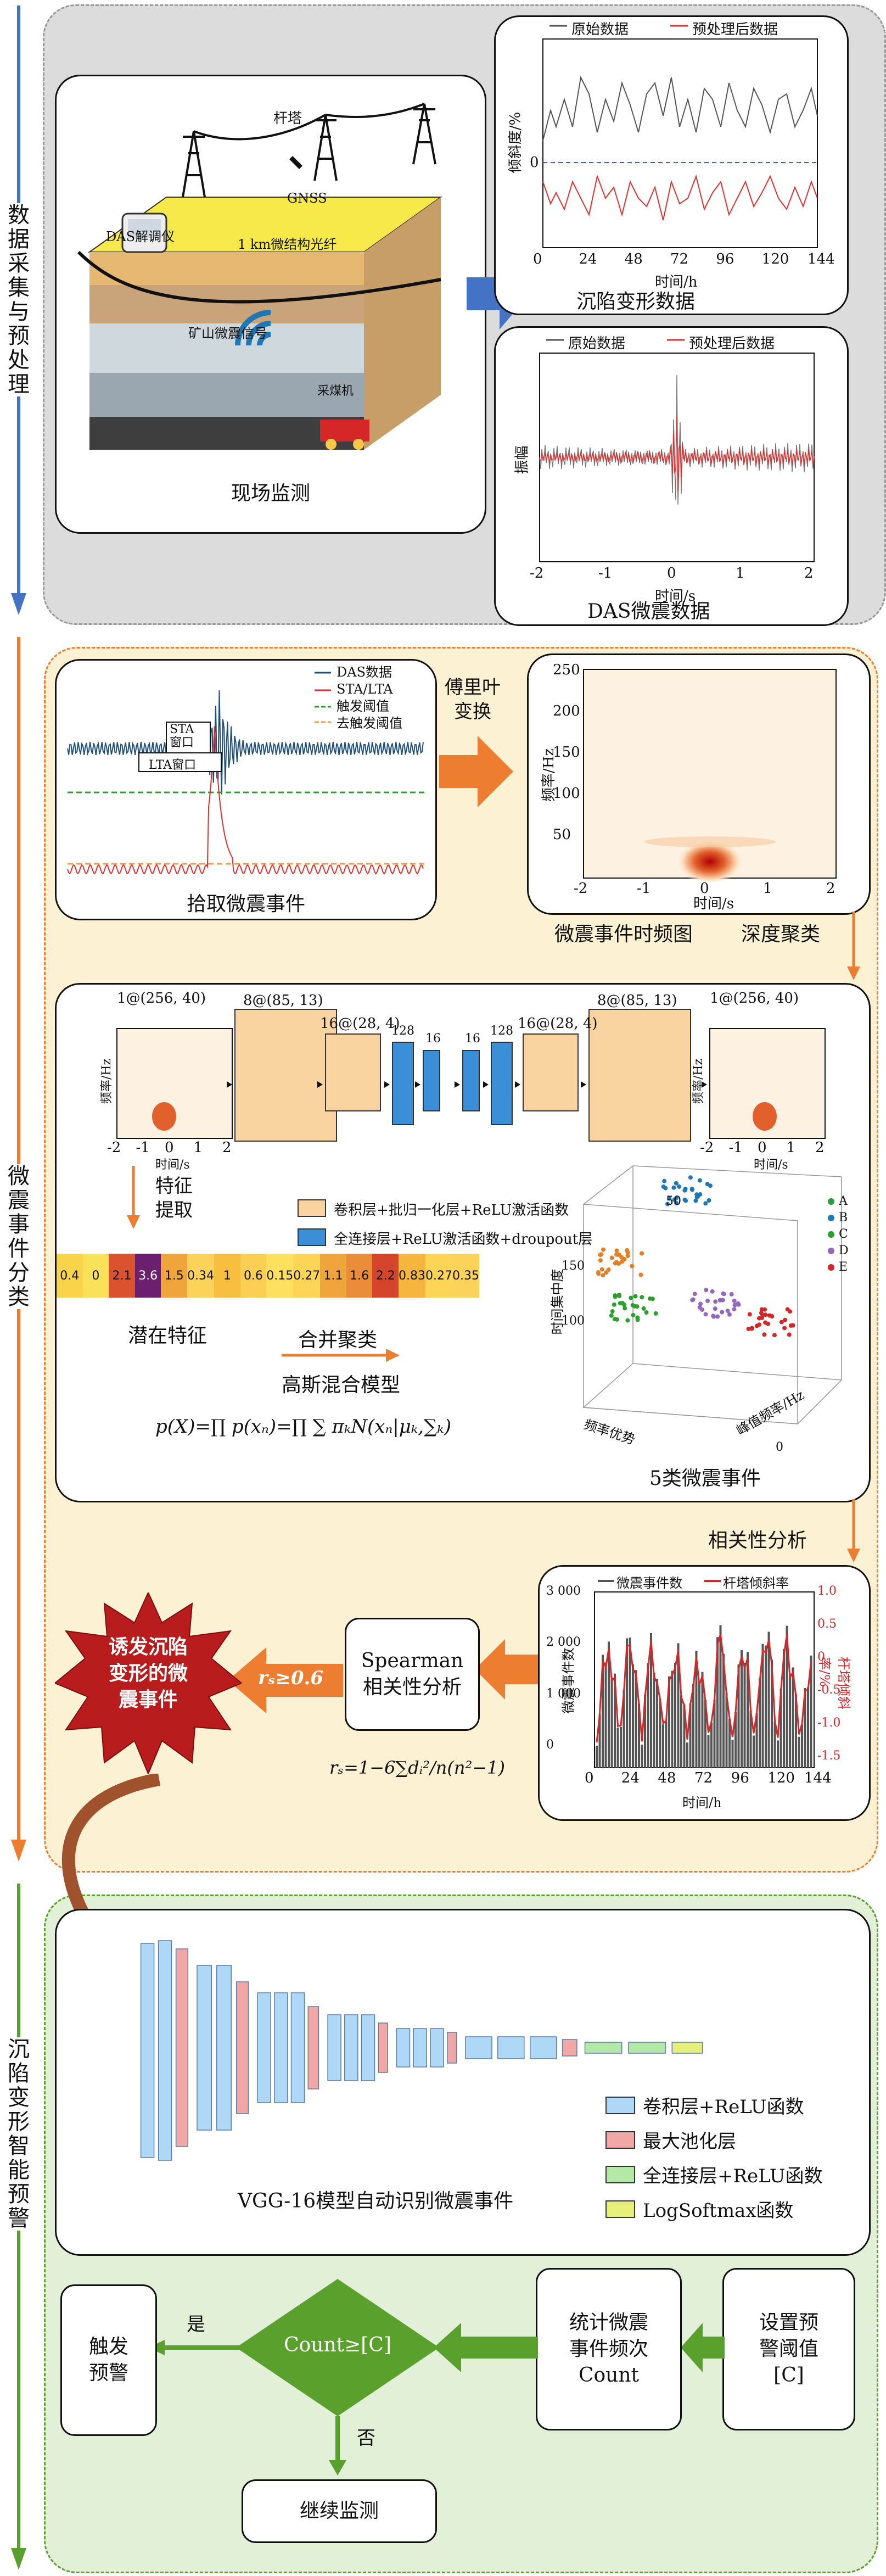  Describe the element at coordinates (675, 597) in the screenshot. I see `das-xlabel: 时间/s` at that location.